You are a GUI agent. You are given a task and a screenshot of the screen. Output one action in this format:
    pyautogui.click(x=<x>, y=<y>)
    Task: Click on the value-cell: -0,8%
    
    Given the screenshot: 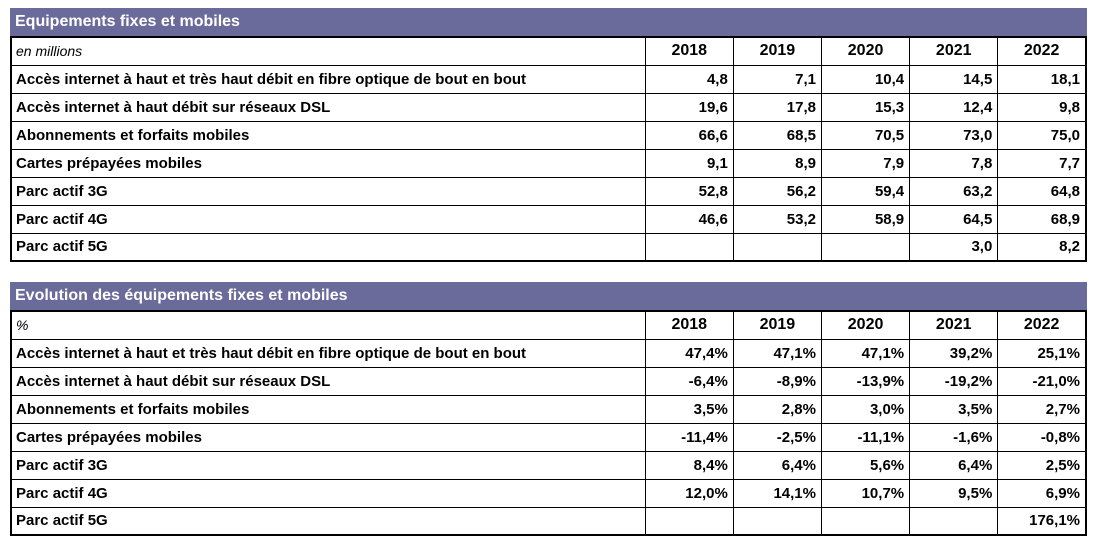 What is the action you would take?
    pyautogui.click(x=1042, y=437)
    